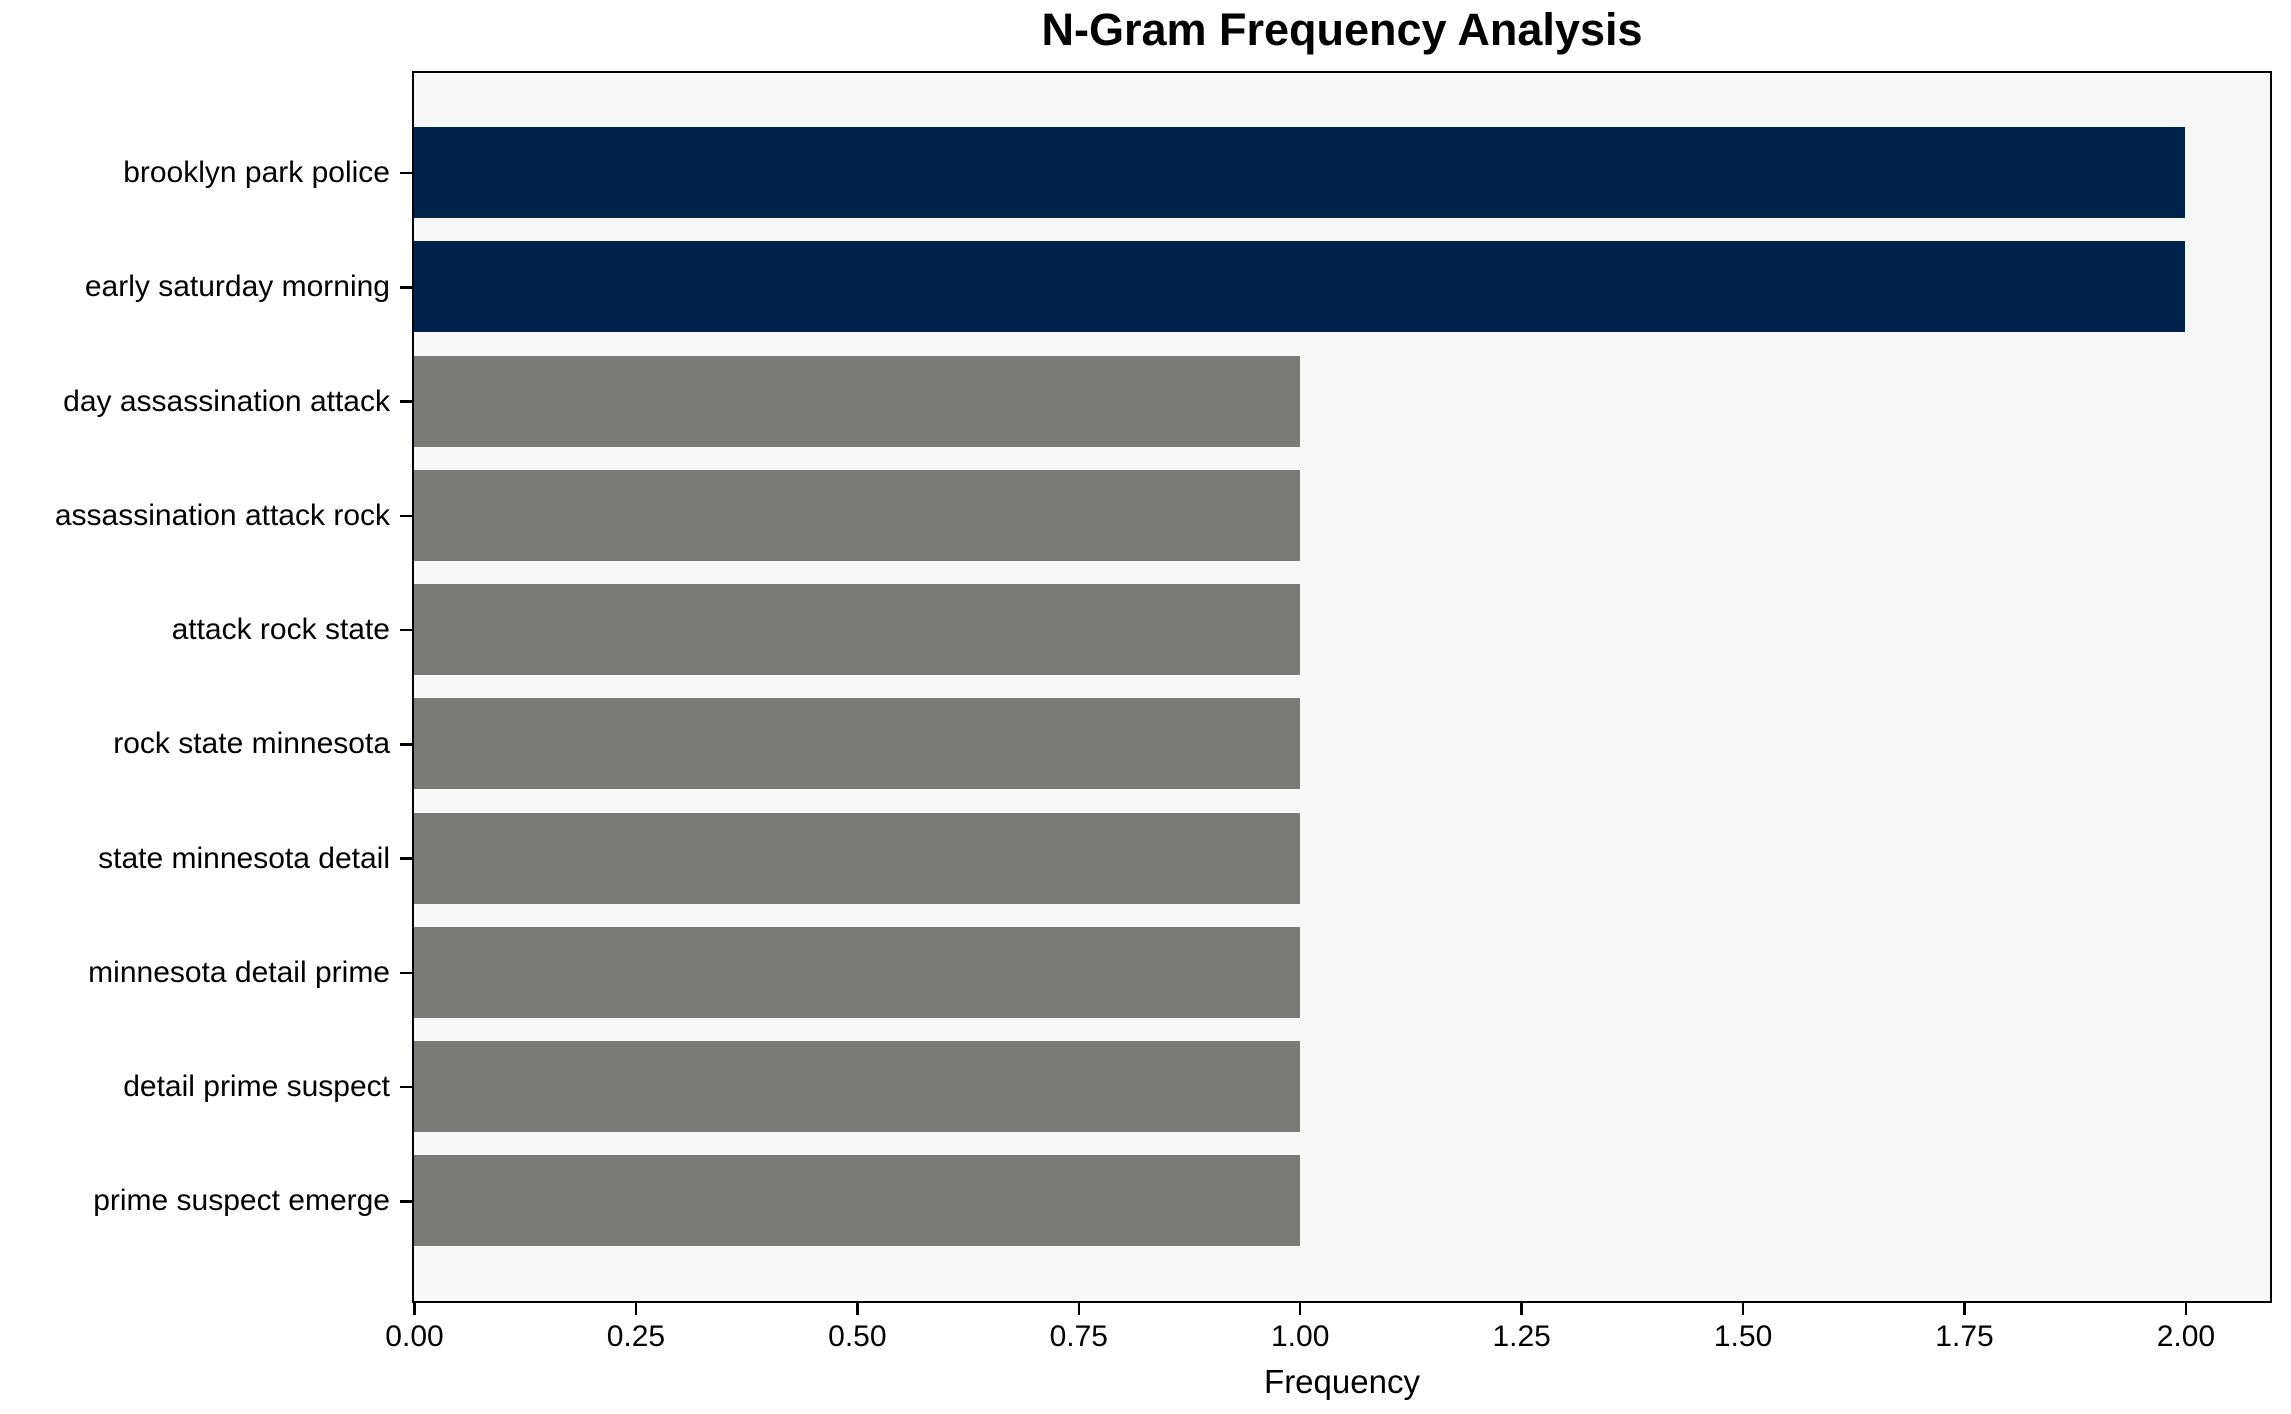  Describe the element at coordinates (256, 1087) in the screenshot. I see `y-tick-label: detail prime suspect` at that location.